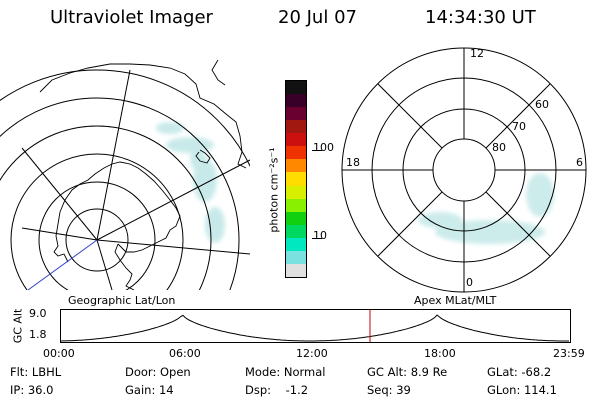 The image size is (600, 400). I want to click on door-status: Door: Open, so click(158, 372).